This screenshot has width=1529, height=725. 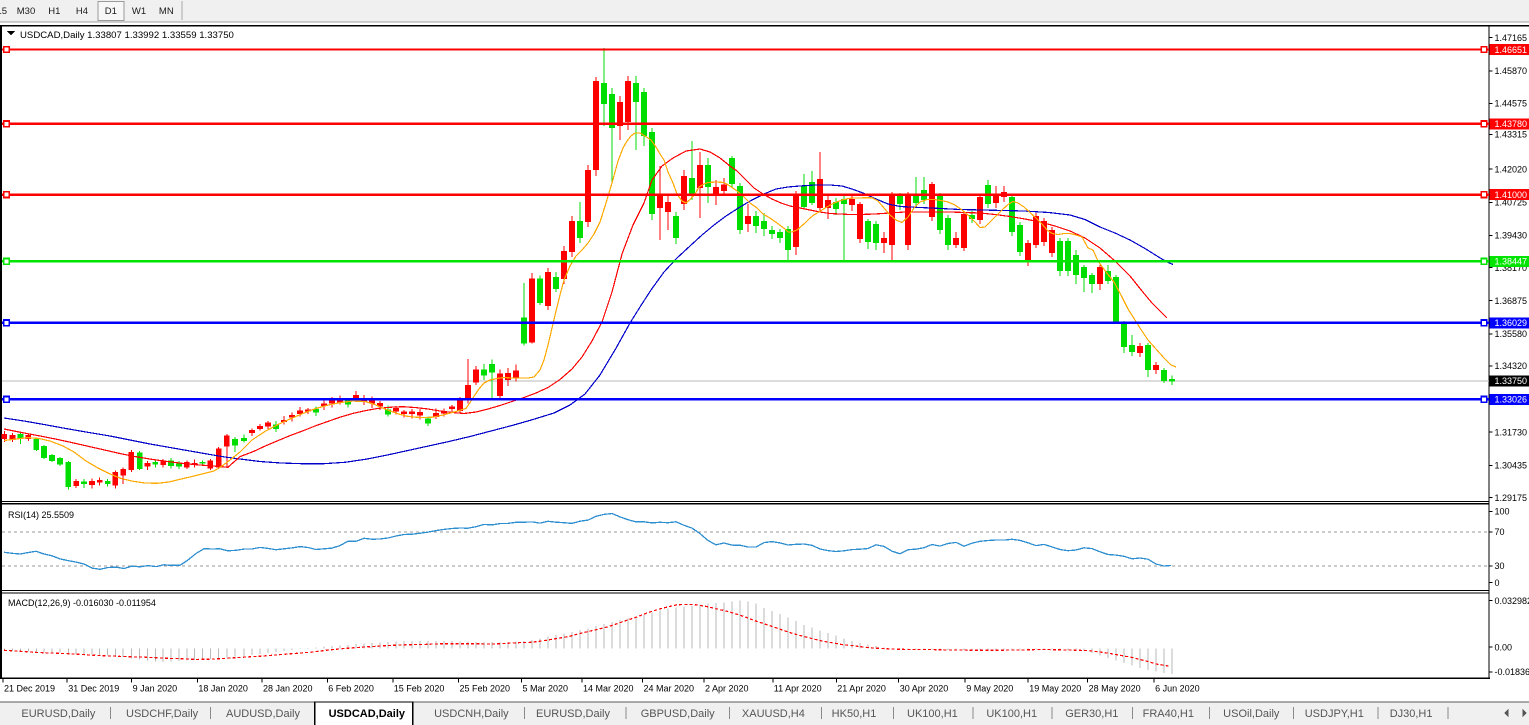 What do you see at coordinates (367, 714) in the screenshot?
I see `svg-text: USDCAD,Daily` at bounding box center [367, 714].